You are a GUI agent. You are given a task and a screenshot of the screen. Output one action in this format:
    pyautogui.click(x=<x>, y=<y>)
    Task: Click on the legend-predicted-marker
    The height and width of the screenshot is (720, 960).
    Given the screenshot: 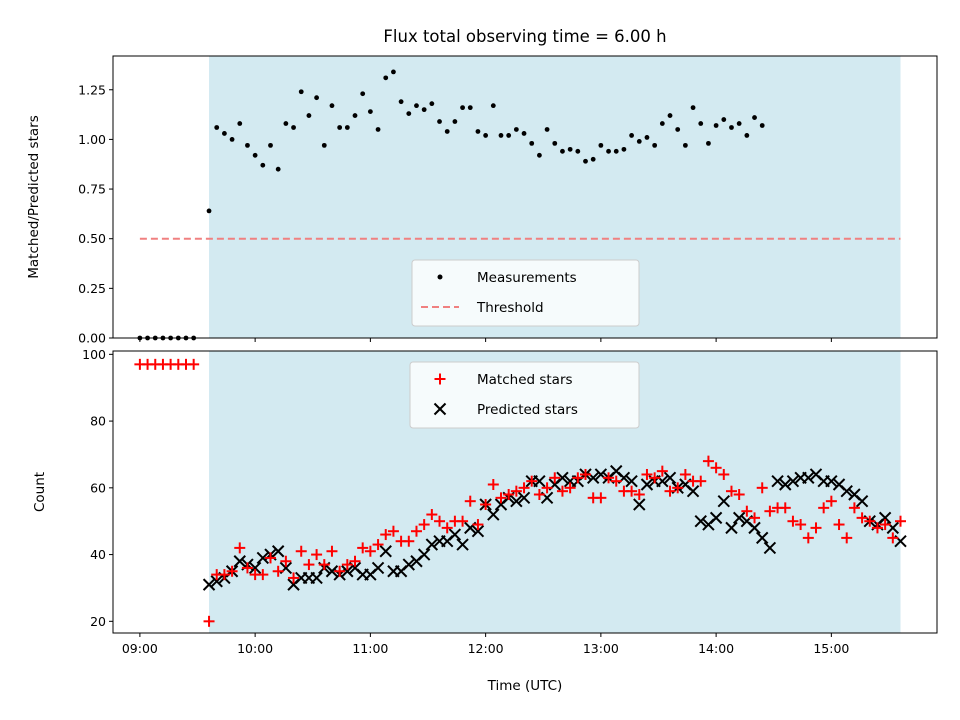 What is the action you would take?
    pyautogui.click(x=440, y=409)
    